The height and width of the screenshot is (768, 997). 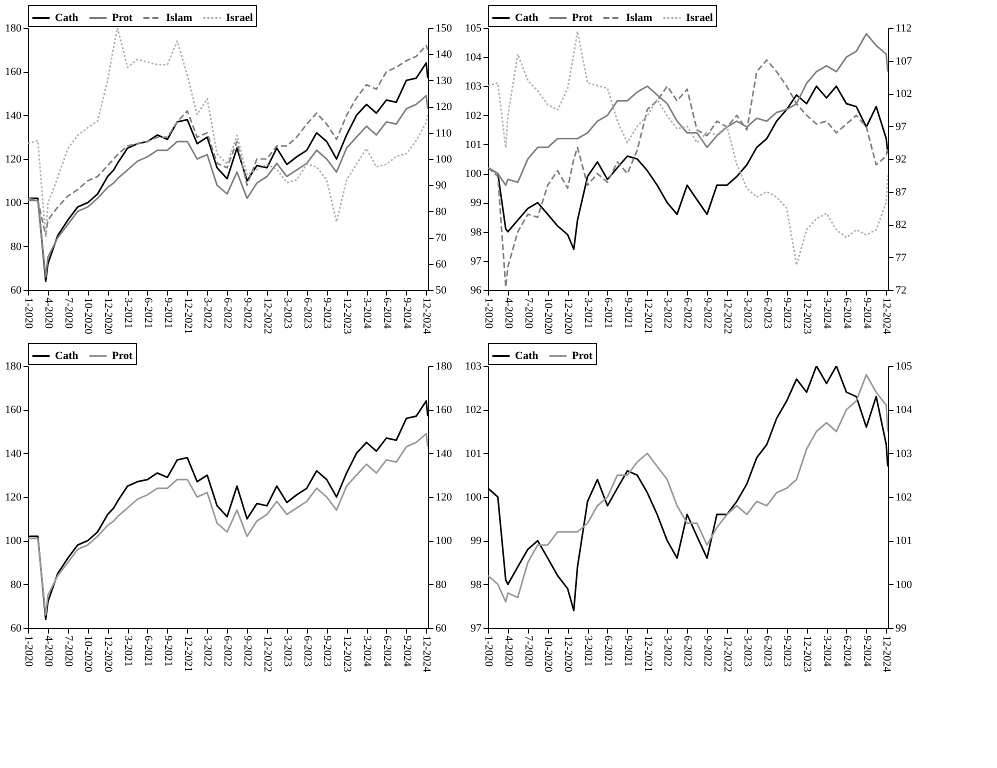 I want to click on y2-tick-label: 82, so click(x=901, y=225).